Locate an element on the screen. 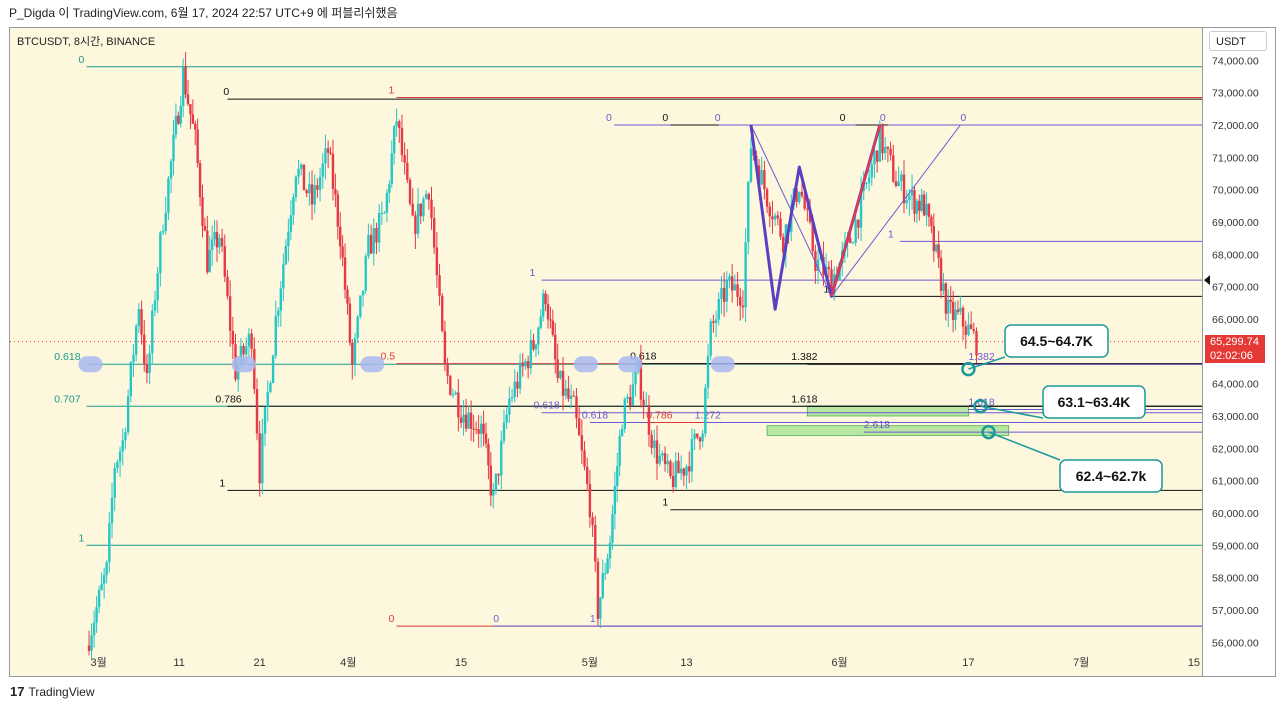 The width and height of the screenshot is (1280, 709). price-tick-label: 73,000.00 is located at coordinates (1235, 94).